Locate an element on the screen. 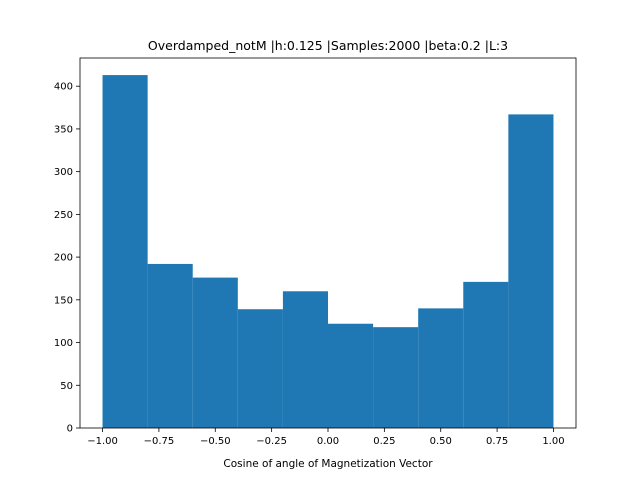 Image resolution: width=640 pixels, height=480 pixels. y-tick-label: 250 is located at coordinates (63, 215).